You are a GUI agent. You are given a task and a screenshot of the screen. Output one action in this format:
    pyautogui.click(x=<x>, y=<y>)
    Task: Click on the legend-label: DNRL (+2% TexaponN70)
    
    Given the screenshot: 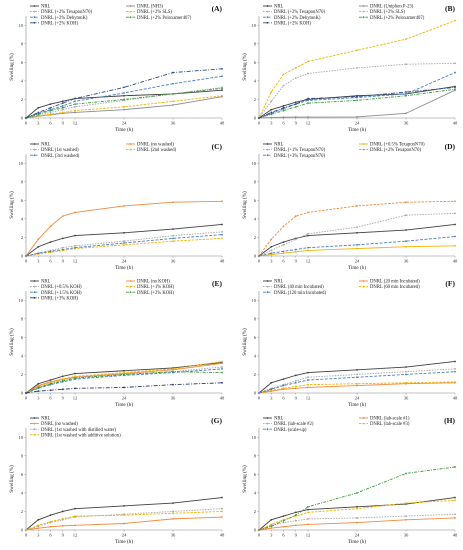 What is the action you would take?
    pyautogui.click(x=66, y=12)
    